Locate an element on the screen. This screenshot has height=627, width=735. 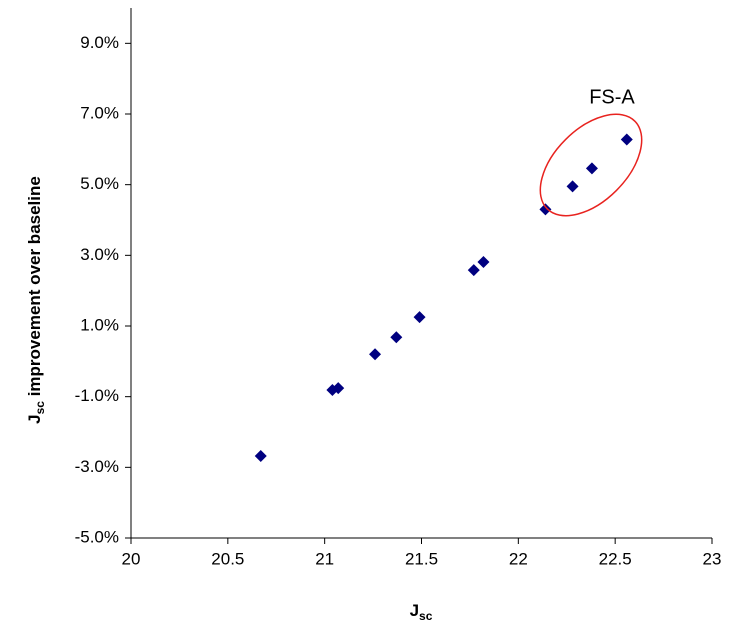
x-label-sub: sc is located at coordinates (426, 616).